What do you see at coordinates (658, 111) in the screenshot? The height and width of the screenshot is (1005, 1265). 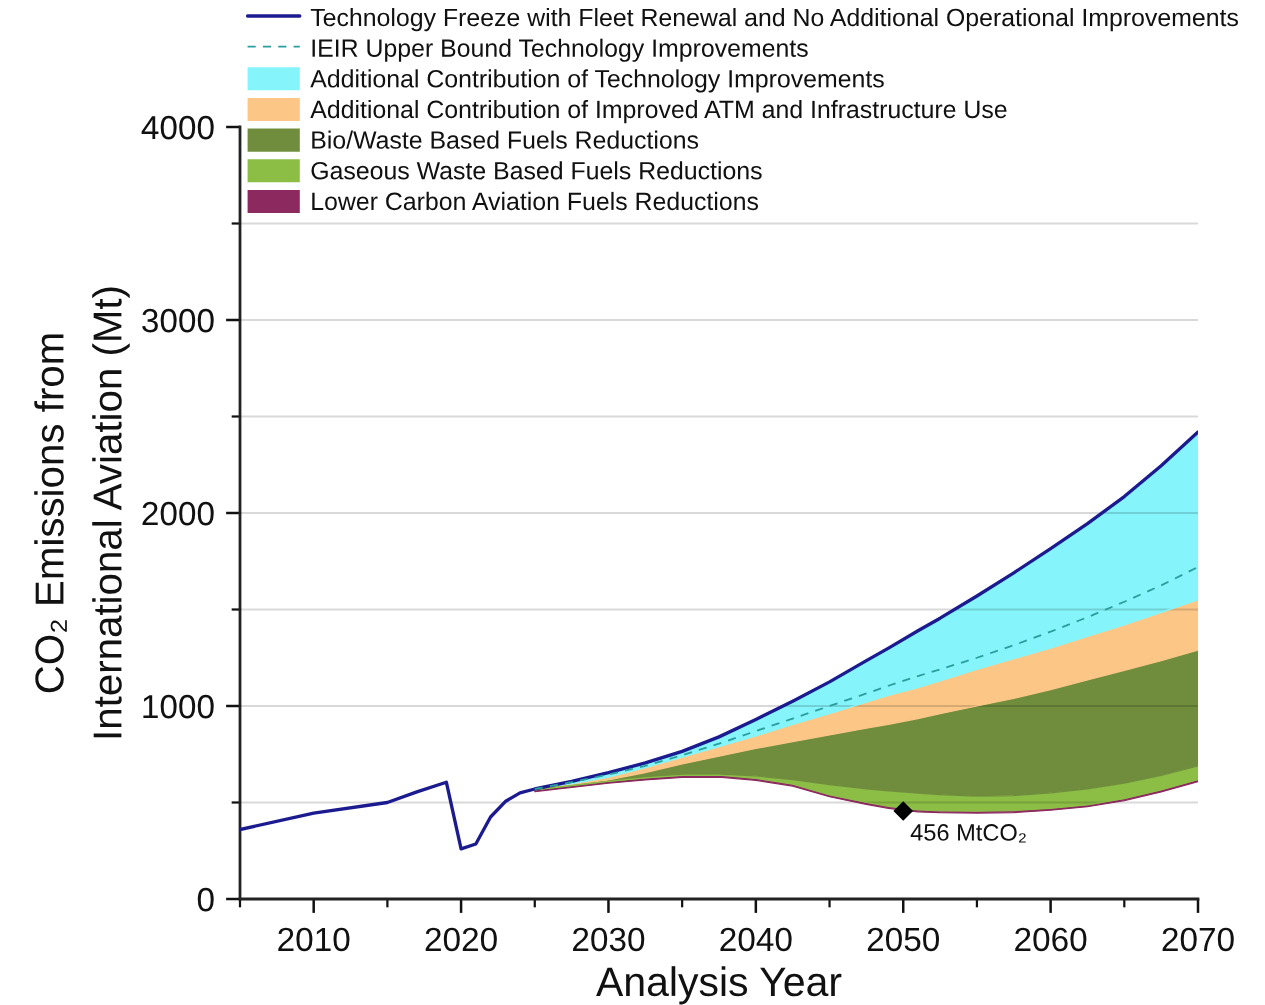 I see `legend-label: Additional Contribution of Improved ATM and Infrastructure Use` at bounding box center [658, 111].